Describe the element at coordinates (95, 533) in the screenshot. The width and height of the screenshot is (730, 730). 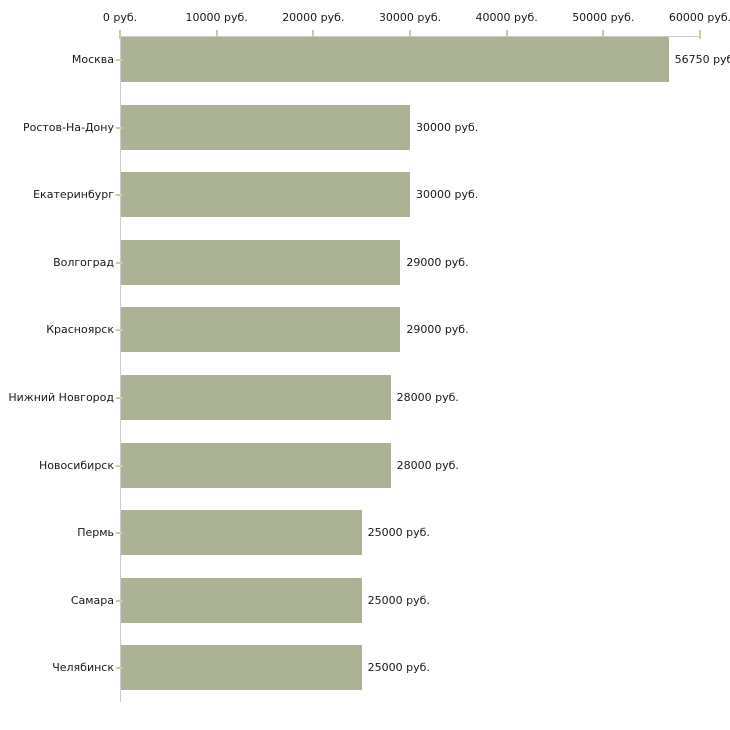
I see `category-label: Пермь` at that location.